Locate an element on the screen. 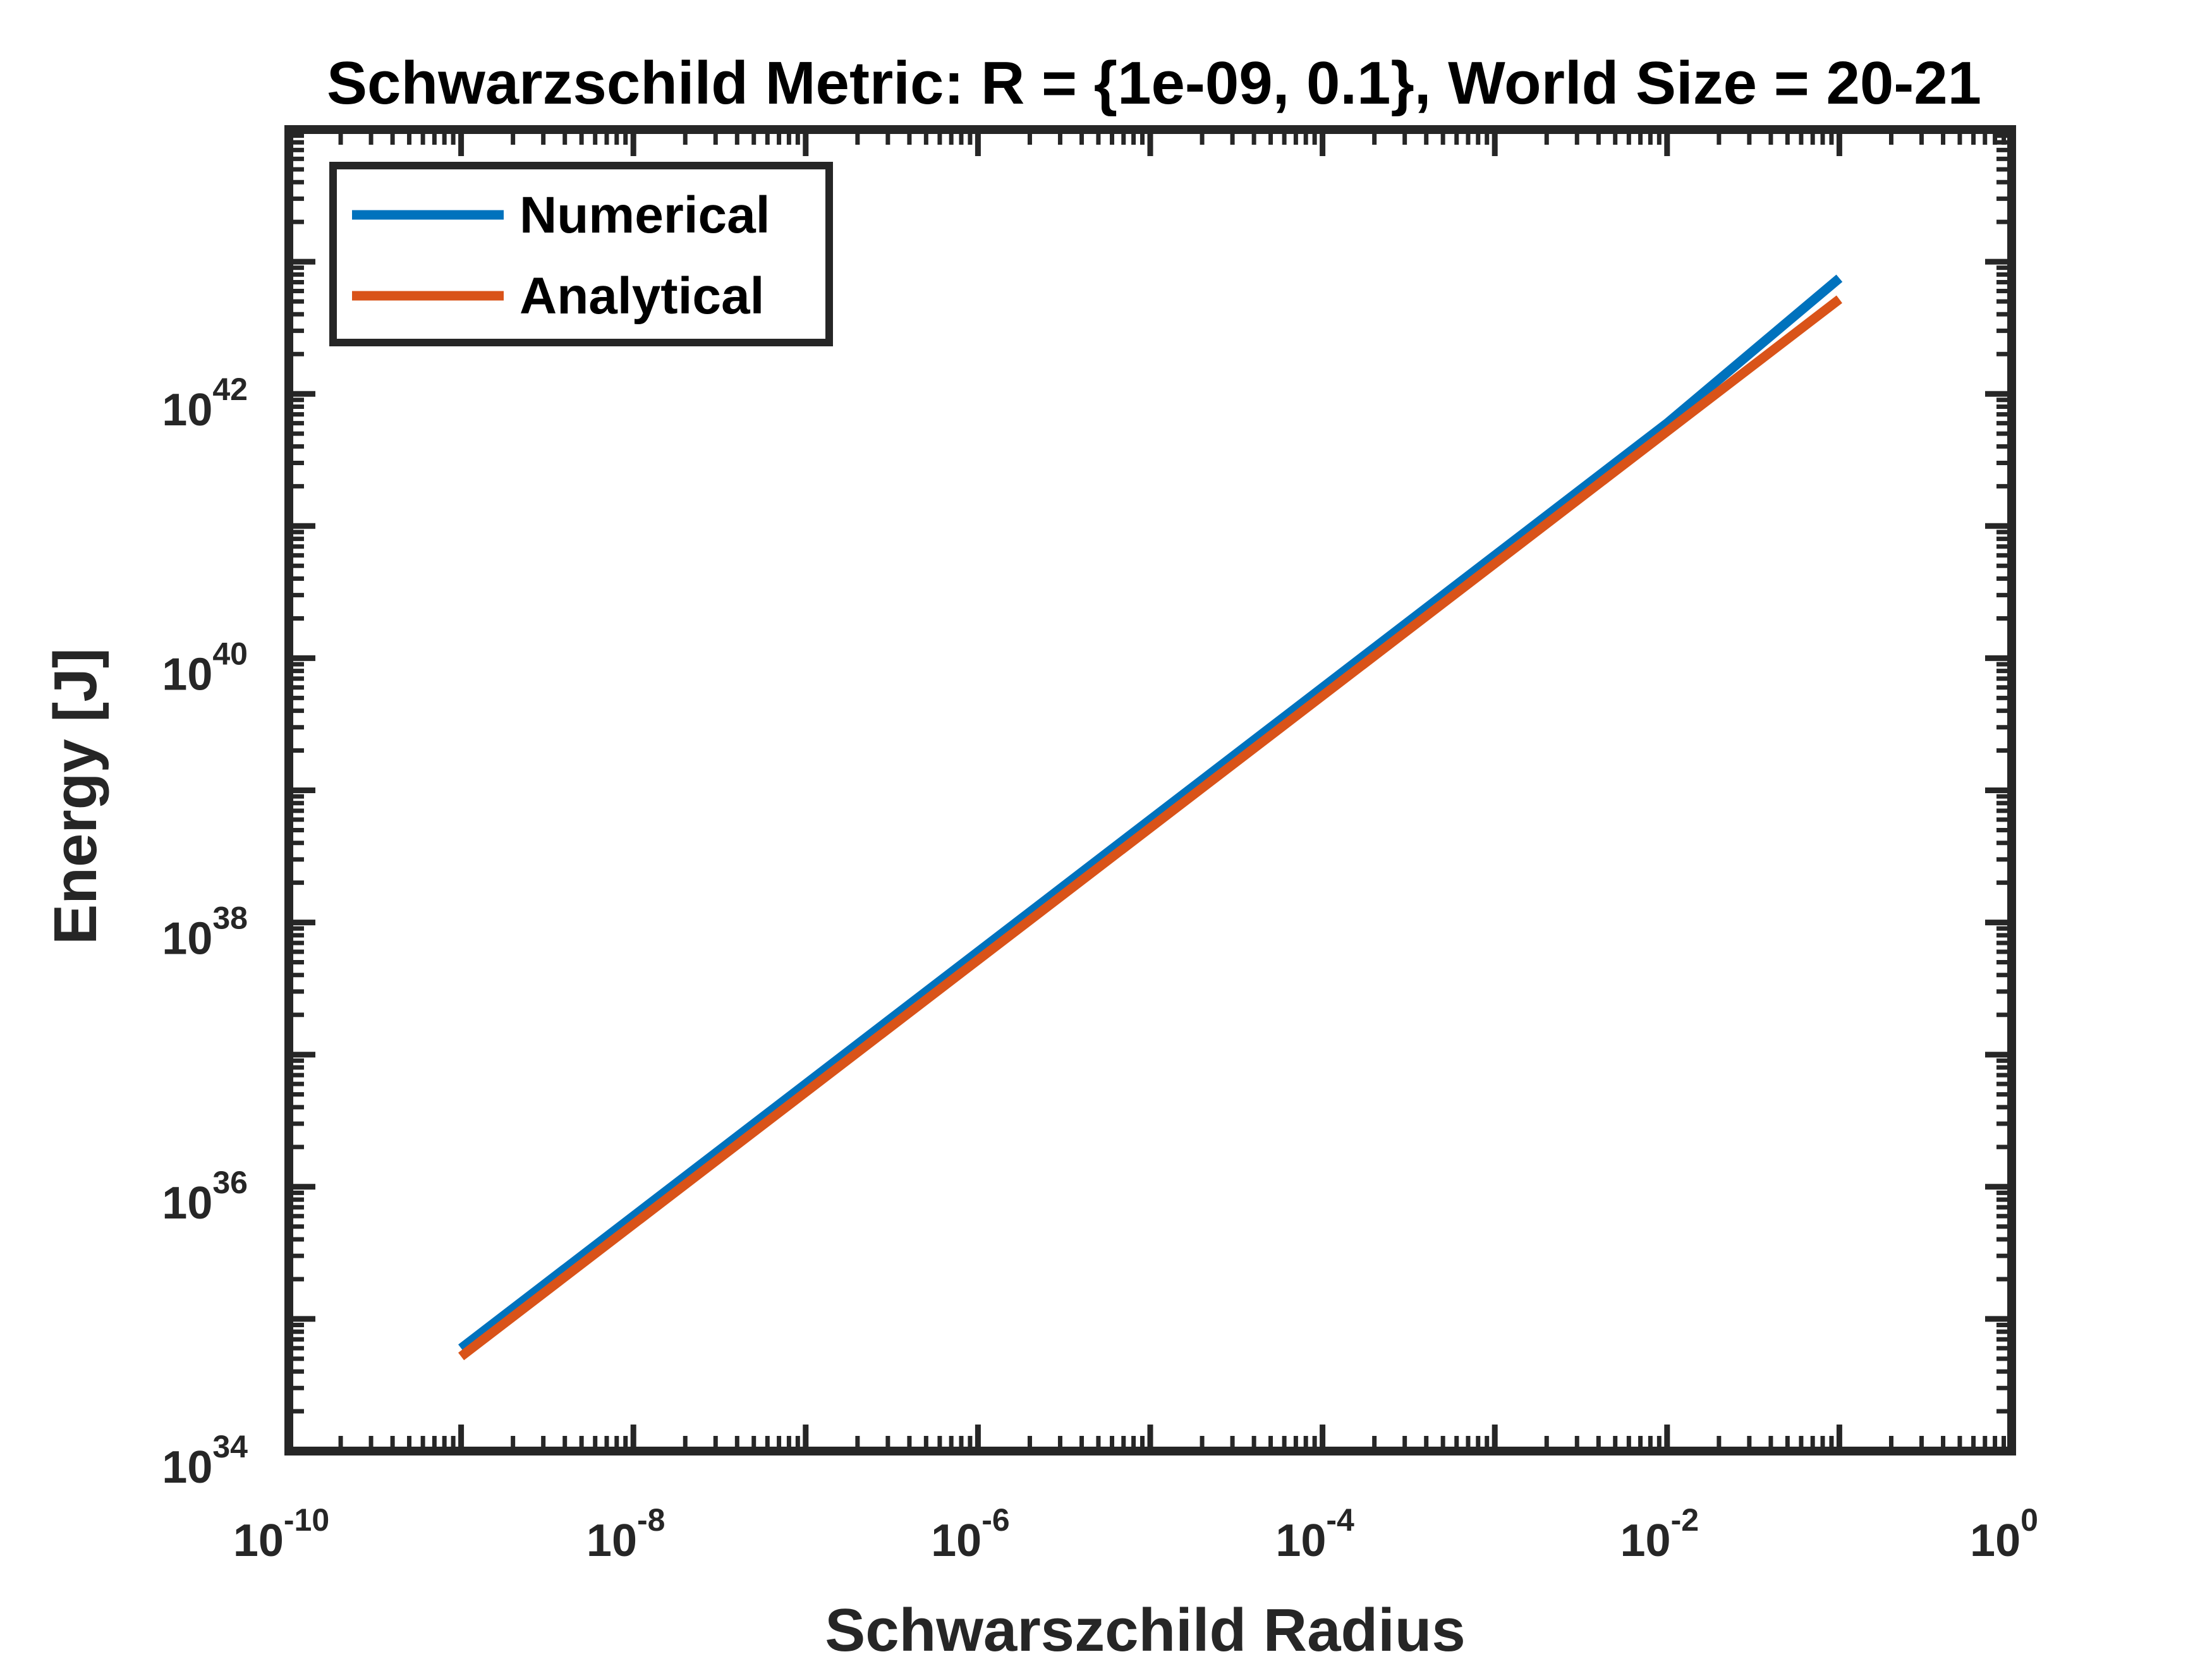 The image size is (2212, 1659). x-tick-label: 10⁻⁴ is located at coordinates (1315, 1534).